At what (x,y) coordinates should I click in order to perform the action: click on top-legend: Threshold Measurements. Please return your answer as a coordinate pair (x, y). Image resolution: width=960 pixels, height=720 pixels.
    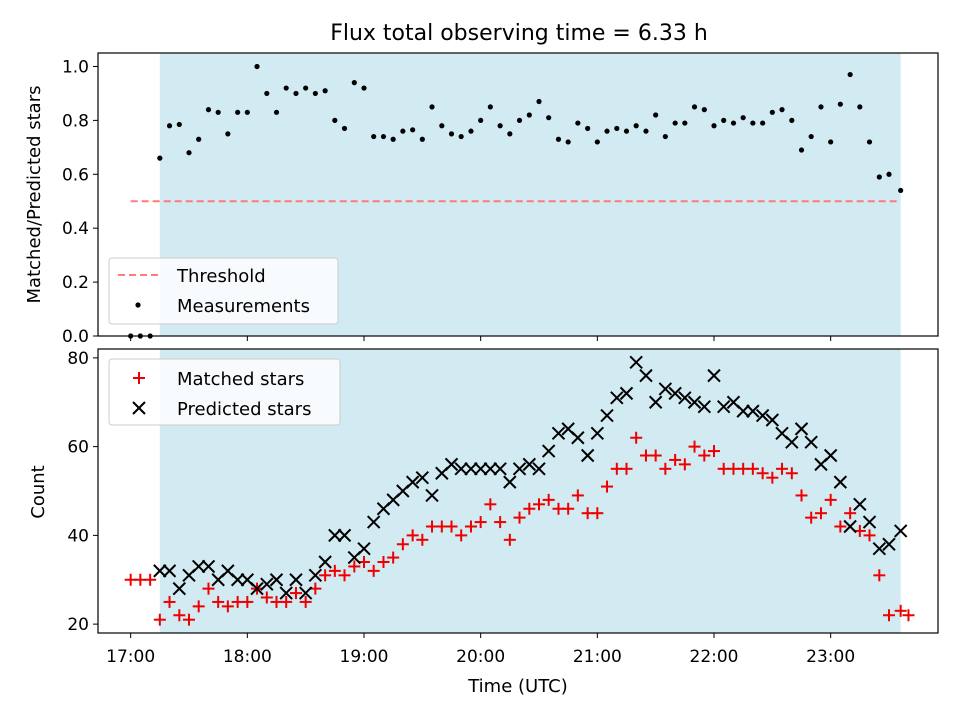
    Looking at the image, I should click on (223, 291).